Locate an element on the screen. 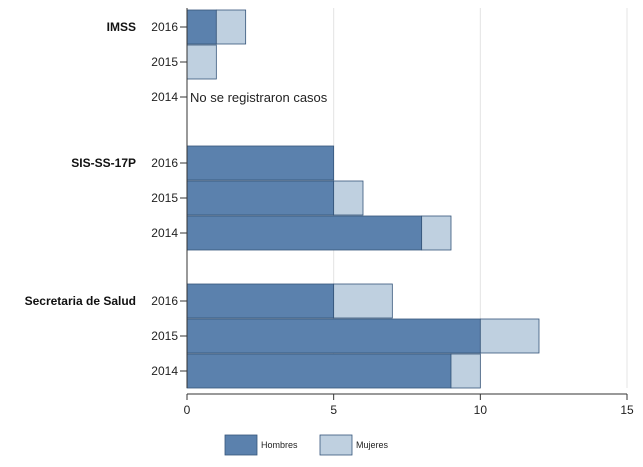  group-label: SIS-SS-17P is located at coordinates (103, 163).